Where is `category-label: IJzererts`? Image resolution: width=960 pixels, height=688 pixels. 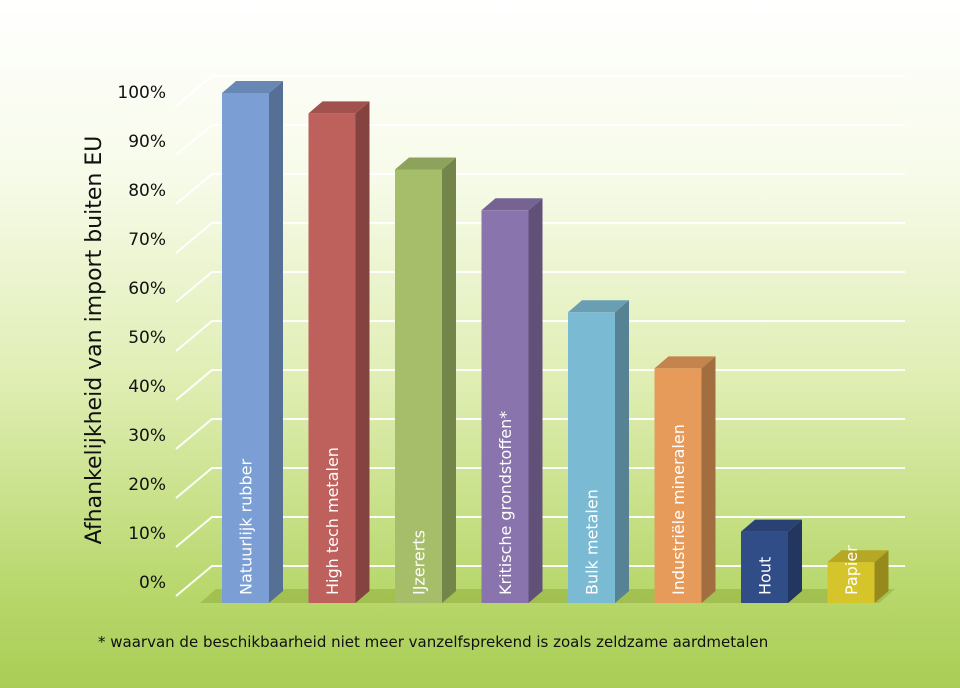
category-label: IJzererts is located at coordinates (419, 562).